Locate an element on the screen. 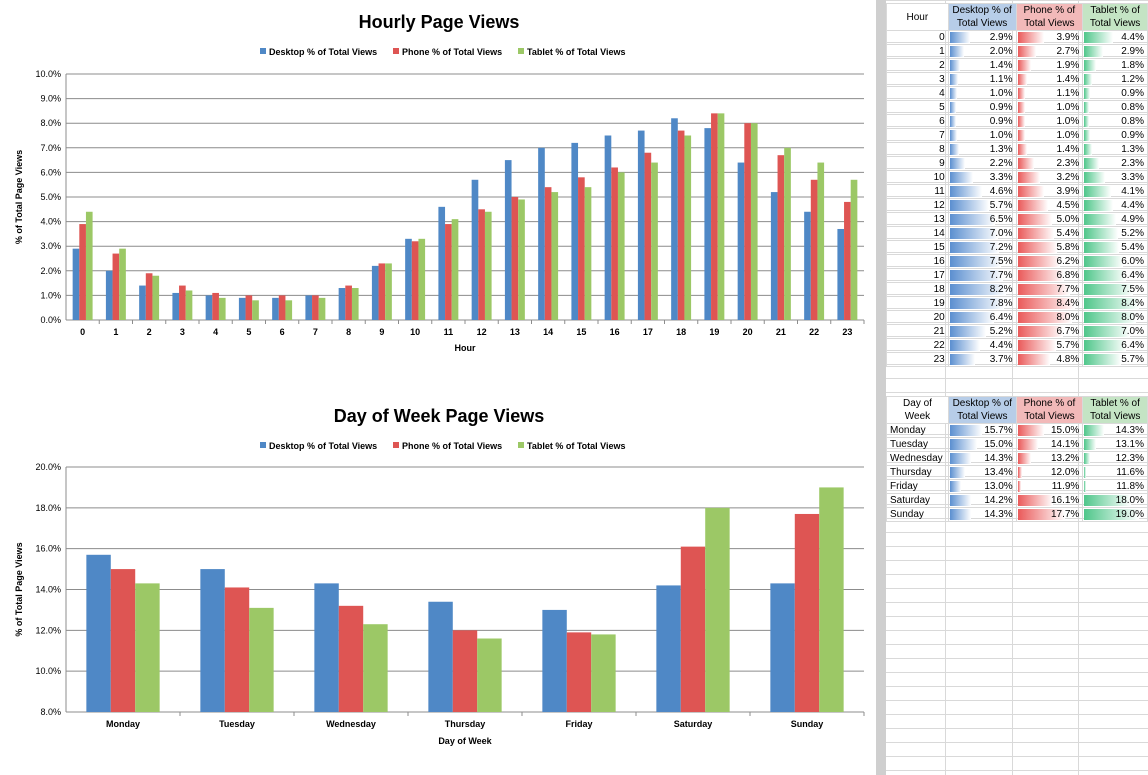 This screenshot has width=1148, height=775. row-label-cell: 4 is located at coordinates (917, 93).